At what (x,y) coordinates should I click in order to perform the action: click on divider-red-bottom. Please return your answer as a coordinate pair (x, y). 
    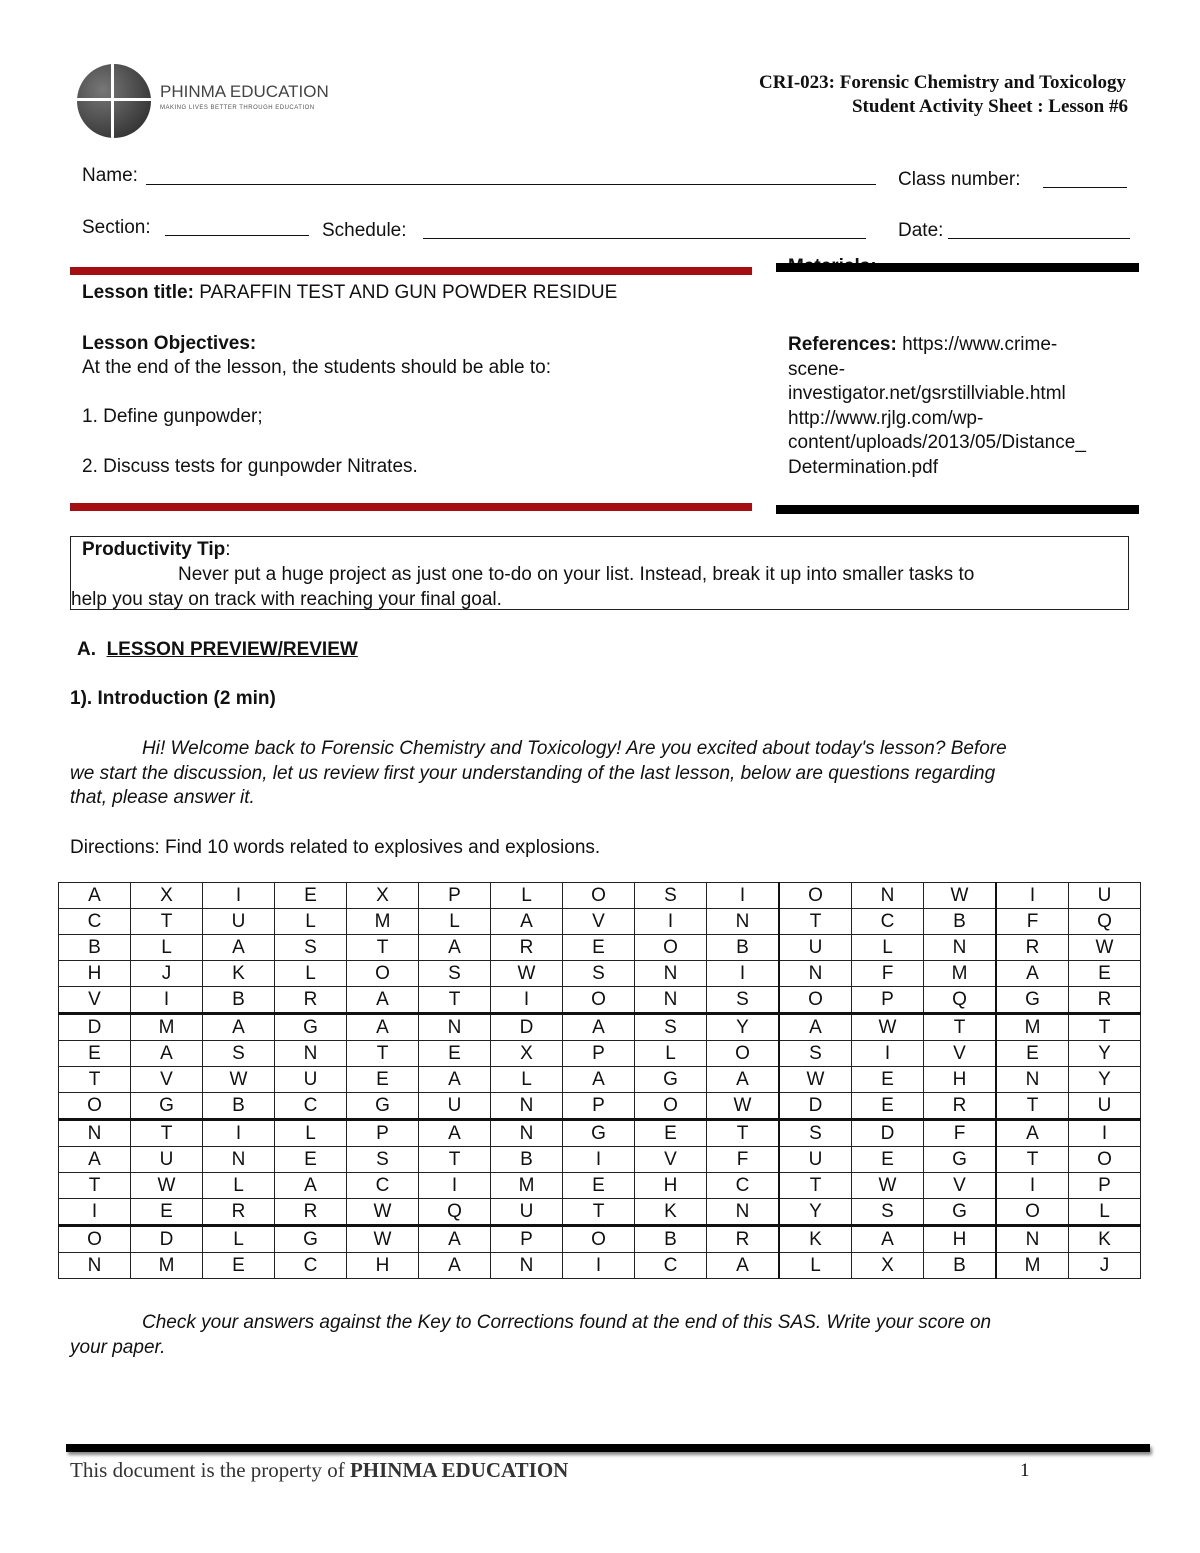
    Looking at the image, I should click on (411, 507).